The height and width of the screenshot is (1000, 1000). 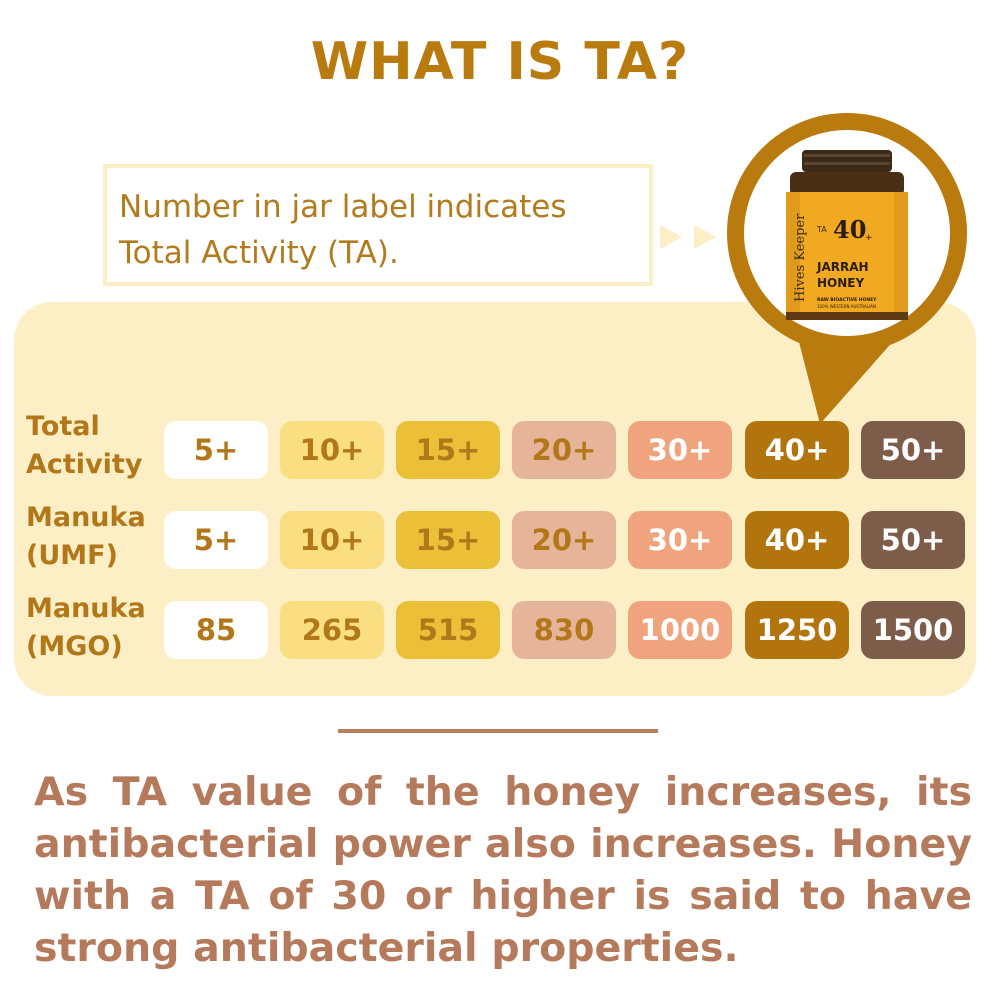 I want to click on row-label-line-2: (UMF), so click(x=72, y=555).